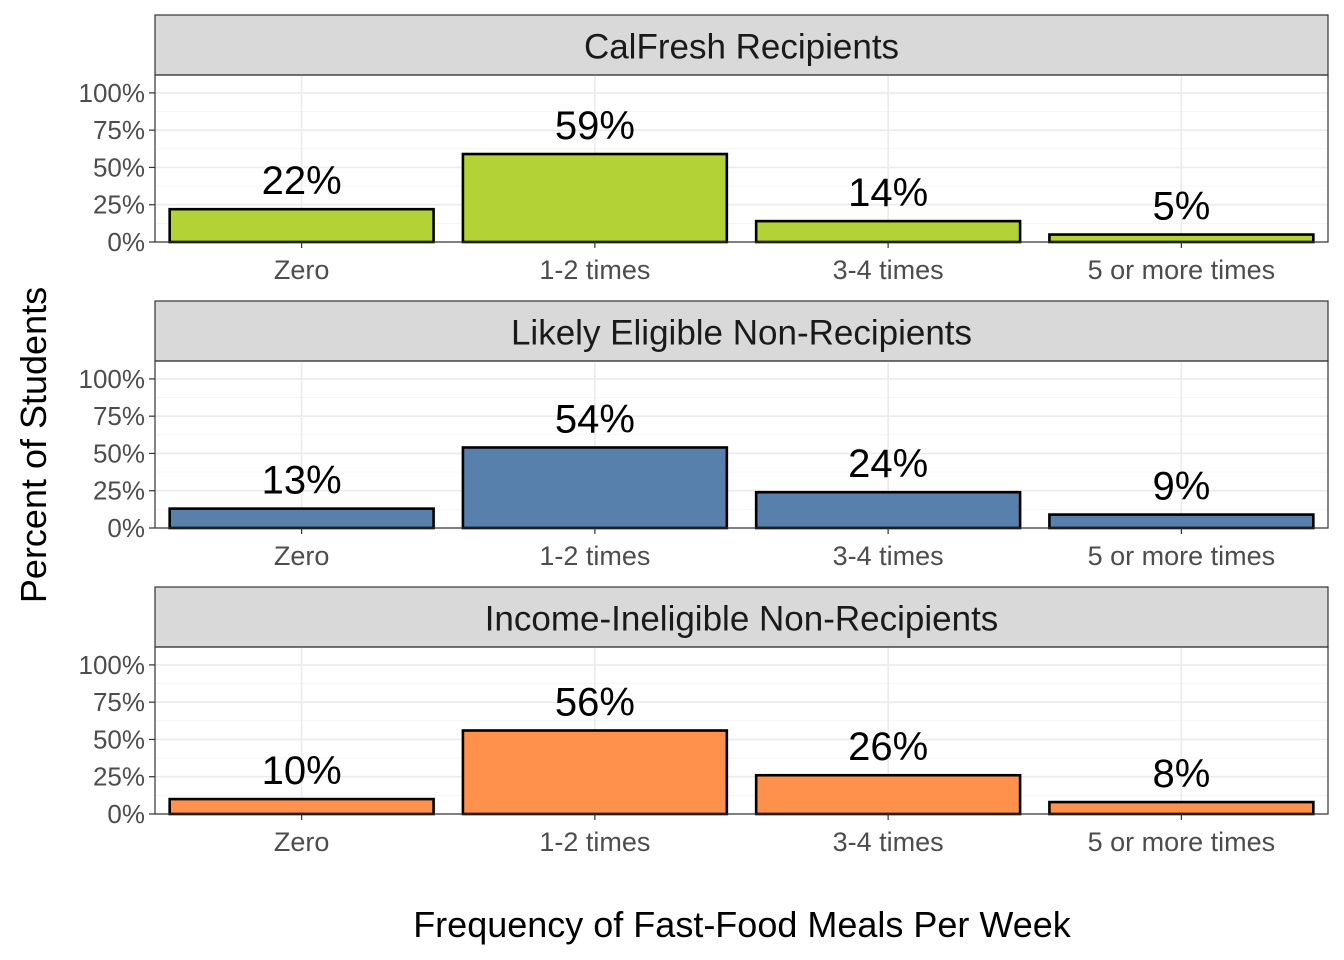  I want to click on bar-value-label: 13%, so click(302, 481).